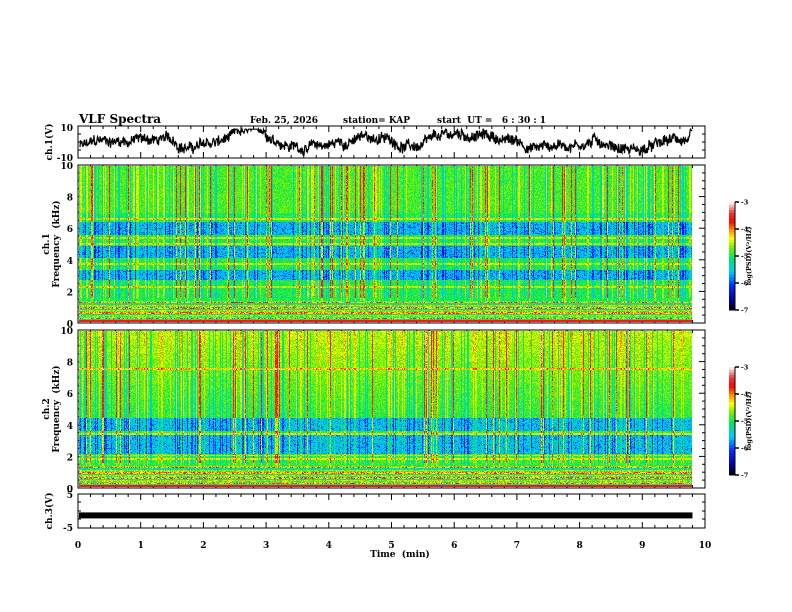  I want to click on ch2-colorbar: -3 -4 -5 -6 -7 log(PSD)(V²/Hz), so click(741, 422).